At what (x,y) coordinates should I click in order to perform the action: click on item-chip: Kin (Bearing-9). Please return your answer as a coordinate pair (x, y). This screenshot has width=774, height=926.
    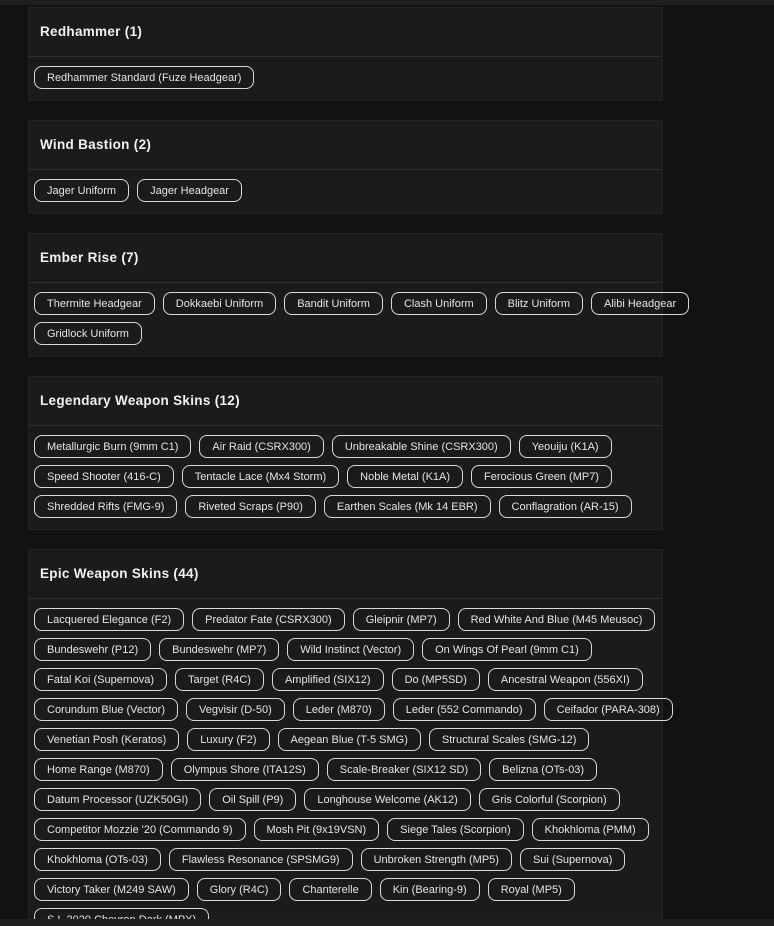
    Looking at the image, I should click on (429, 889).